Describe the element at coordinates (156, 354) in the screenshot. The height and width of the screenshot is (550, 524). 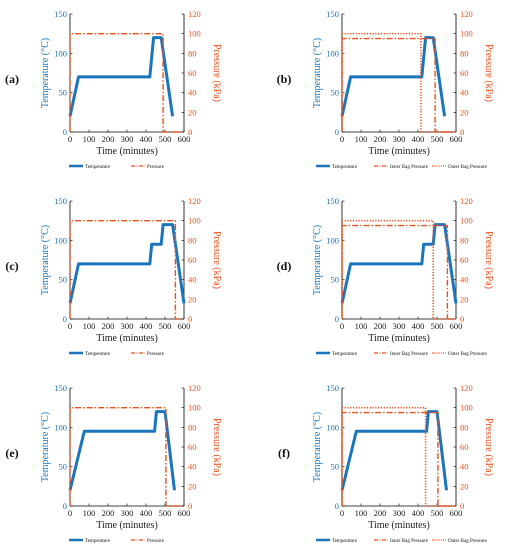
I see `legend-label: Pressure` at that location.